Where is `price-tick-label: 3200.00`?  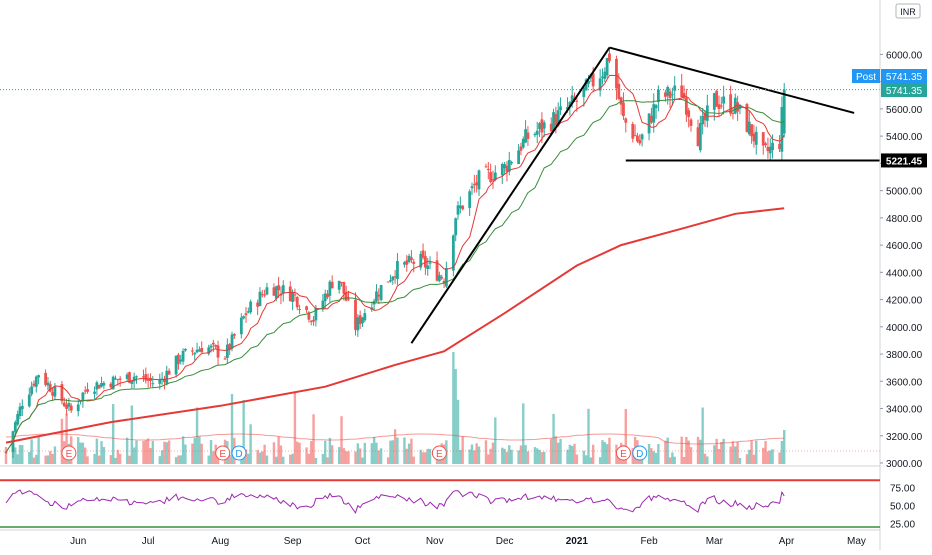 price-tick-label: 3200.00 is located at coordinates (904, 437).